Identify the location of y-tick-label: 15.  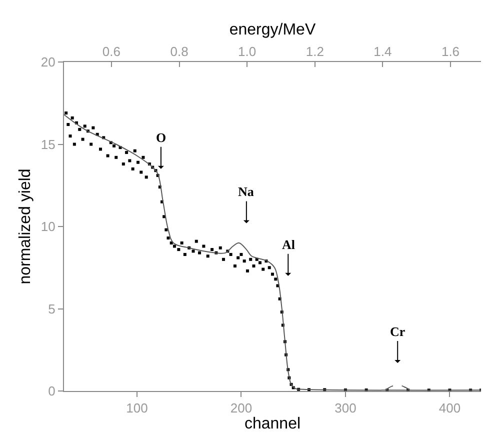
(48, 144).